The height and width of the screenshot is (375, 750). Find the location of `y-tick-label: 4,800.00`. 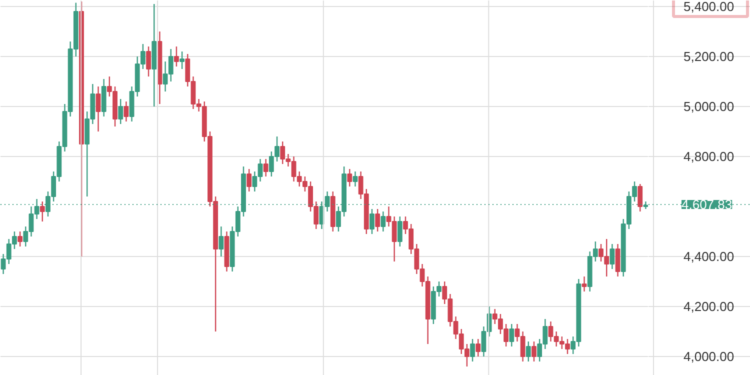

y-tick-label: 4,800.00 is located at coordinates (709, 156).